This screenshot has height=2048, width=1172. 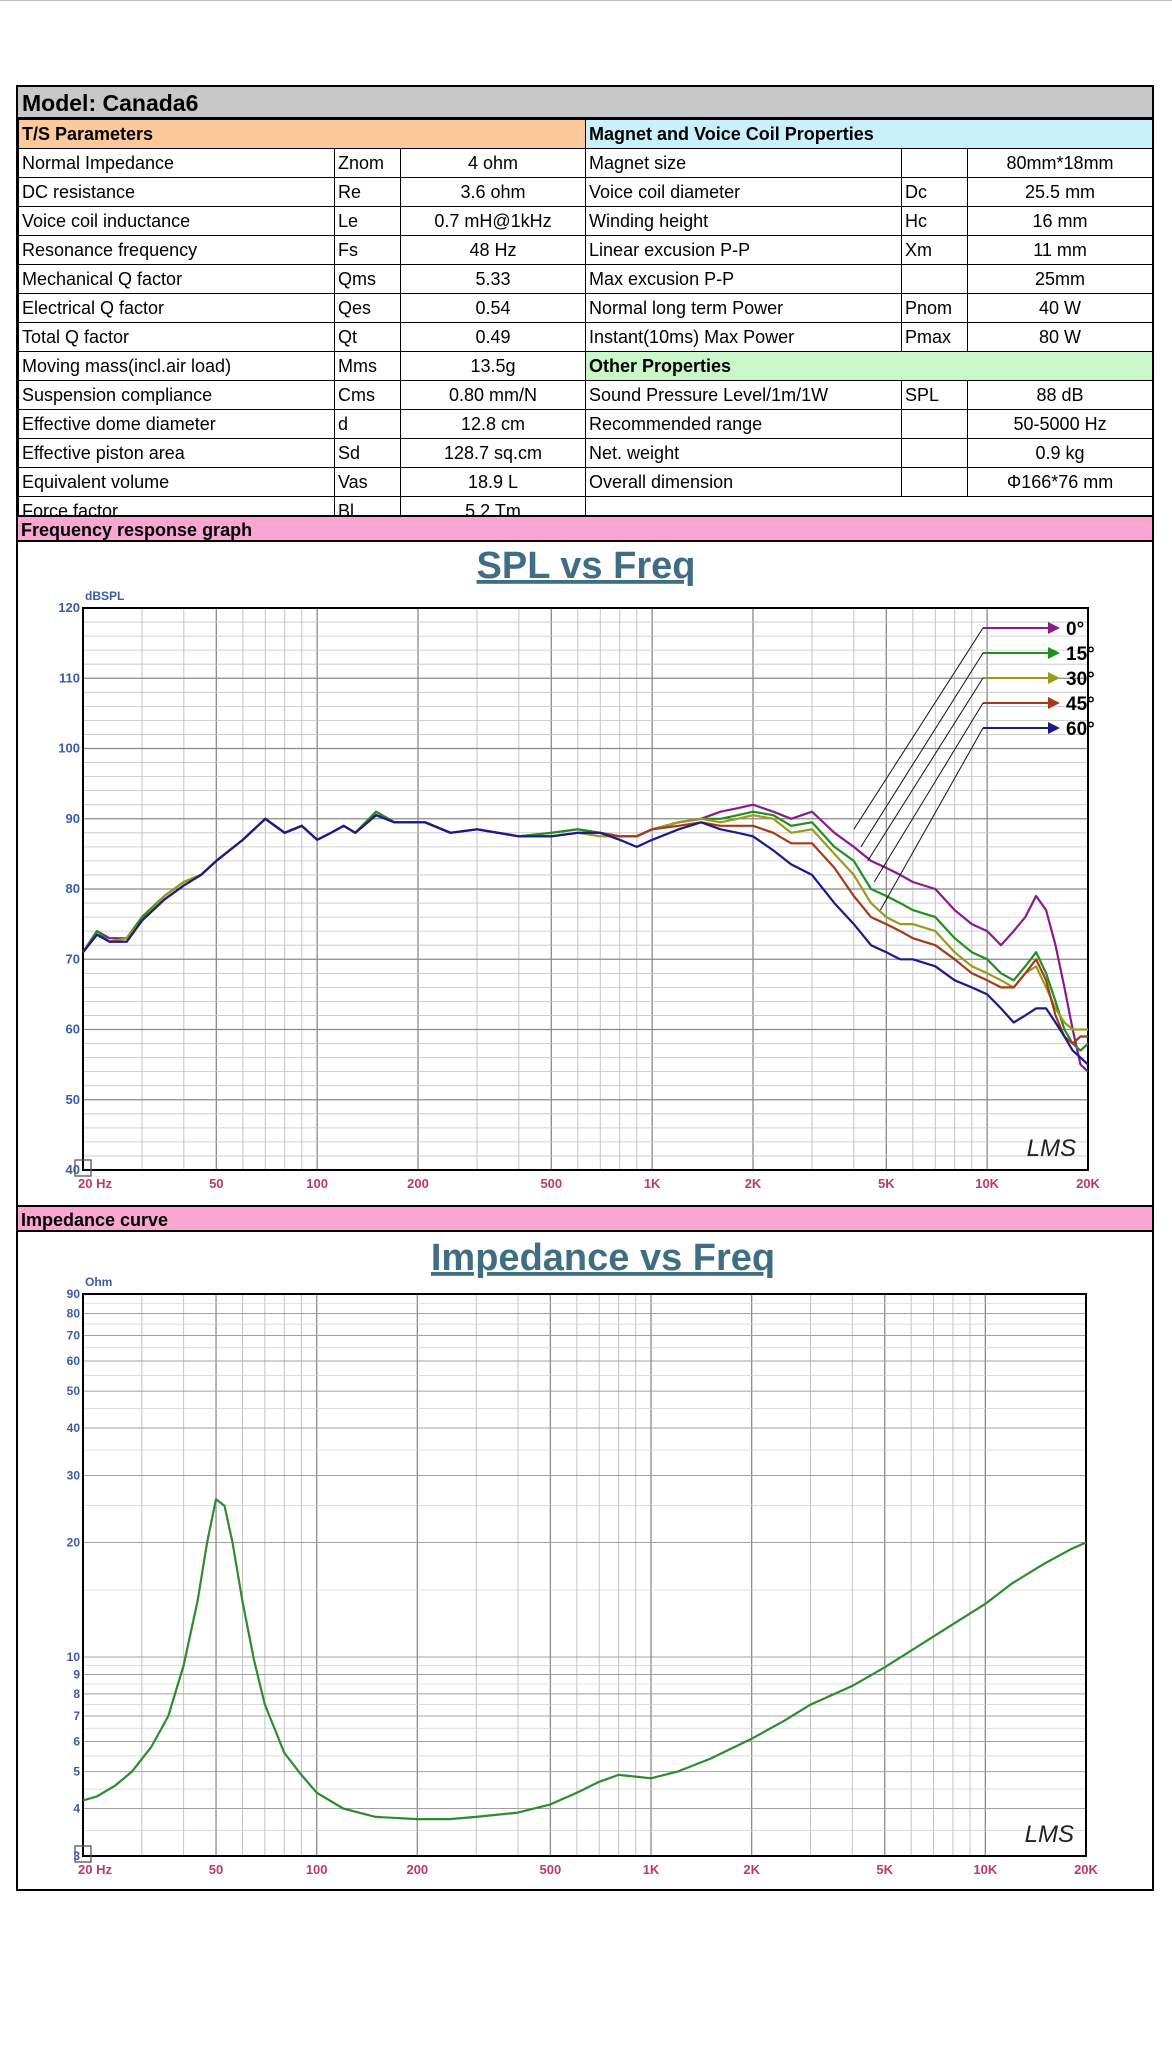 I want to click on x-tick-label: 10K, so click(x=985, y=1869).